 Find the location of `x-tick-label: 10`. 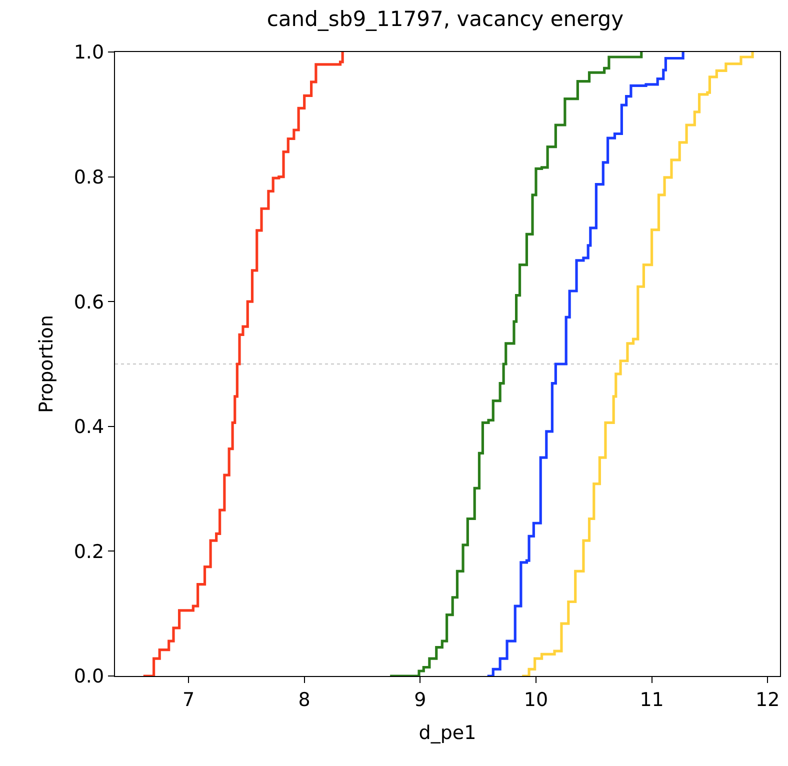

x-tick-label: 10 is located at coordinates (536, 699).